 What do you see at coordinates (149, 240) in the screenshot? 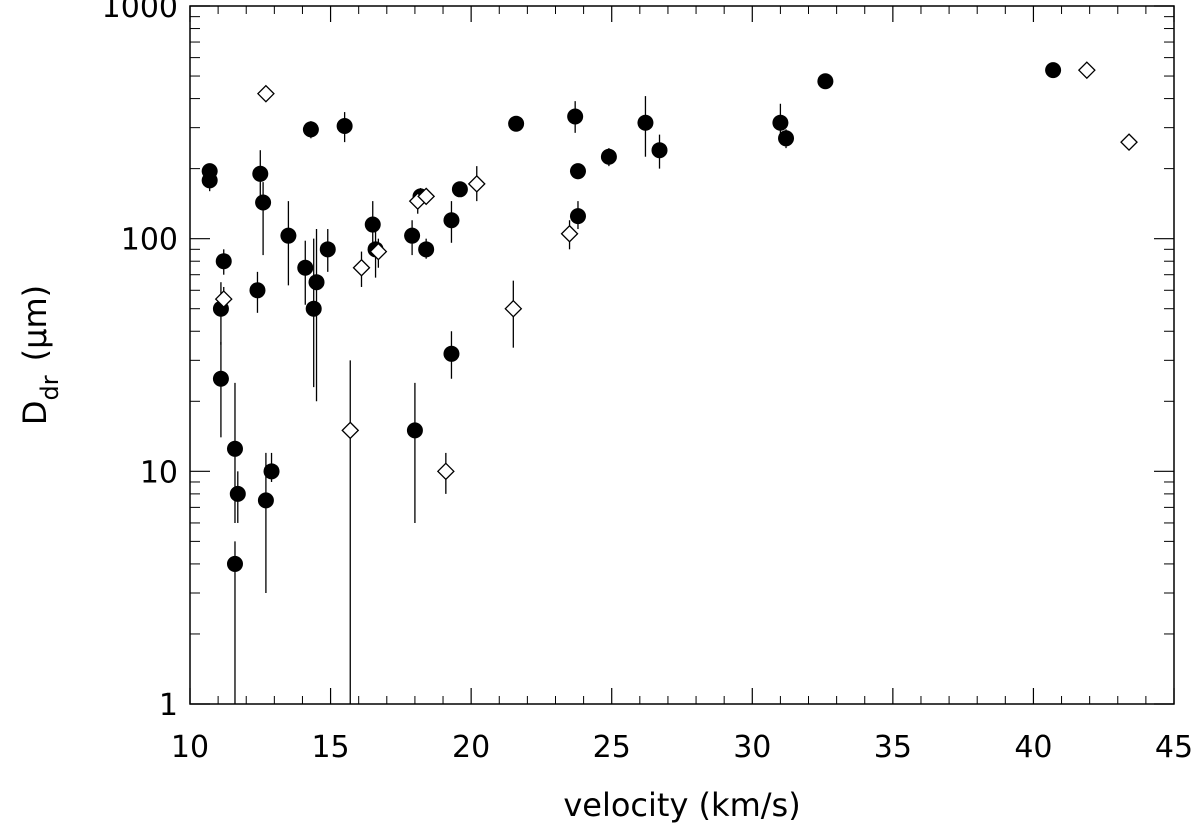
I see `y-tick-label: 100` at bounding box center [149, 240].